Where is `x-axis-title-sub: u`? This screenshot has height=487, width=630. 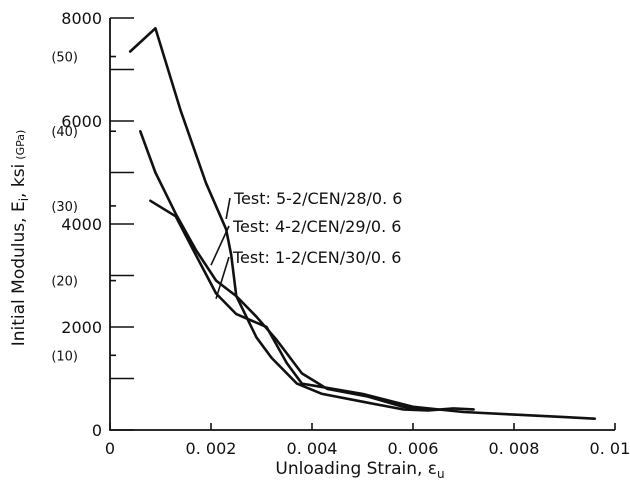 x-axis-title-sub: u is located at coordinates (441, 474).